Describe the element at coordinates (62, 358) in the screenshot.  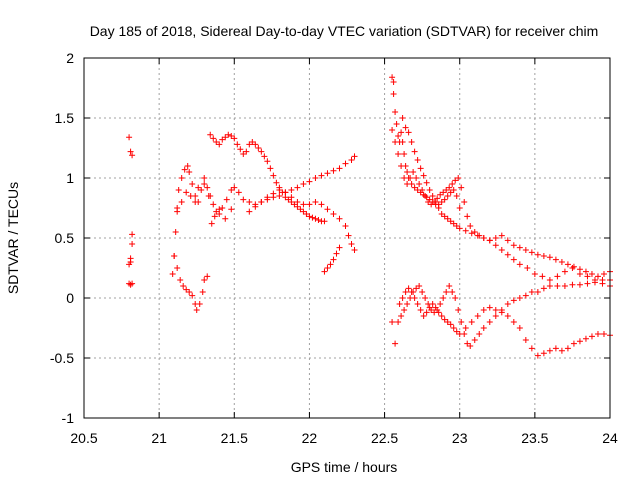
I see `y-tick-label: -0.5` at that location.